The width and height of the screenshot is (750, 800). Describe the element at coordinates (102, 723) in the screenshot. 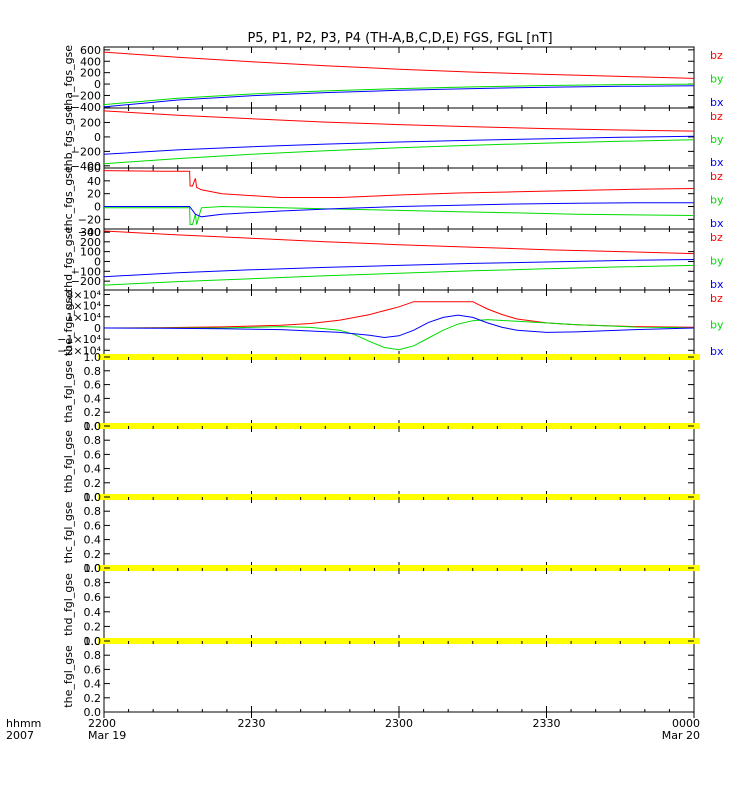

I see `time-tick-label: 2200` at that location.